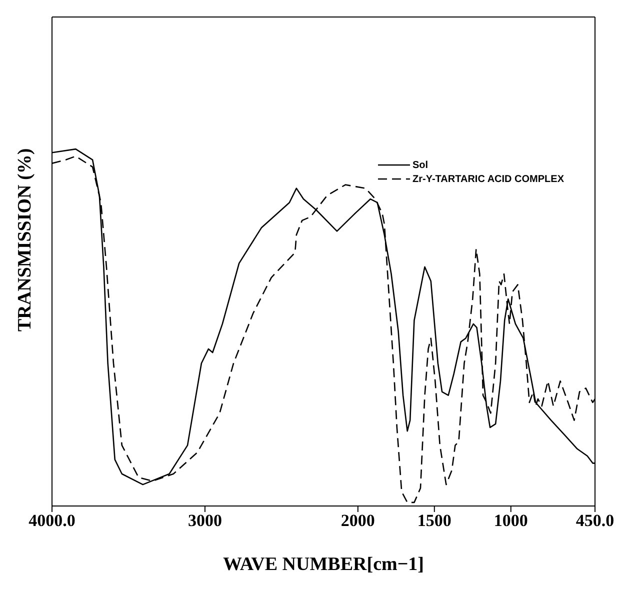 The width and height of the screenshot is (622, 594). Describe the element at coordinates (488, 179) in the screenshot. I see `legend-label: Zr-Y-TARTARIC ACID COMPLEX` at that location.